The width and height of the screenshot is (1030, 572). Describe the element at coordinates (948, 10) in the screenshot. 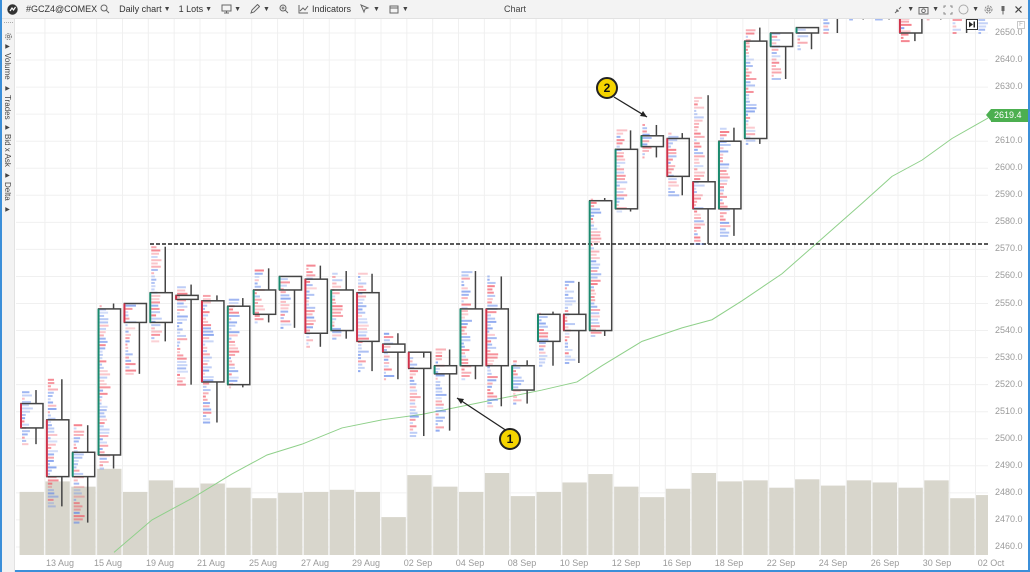

I see `fullscreen-icon` at that location.